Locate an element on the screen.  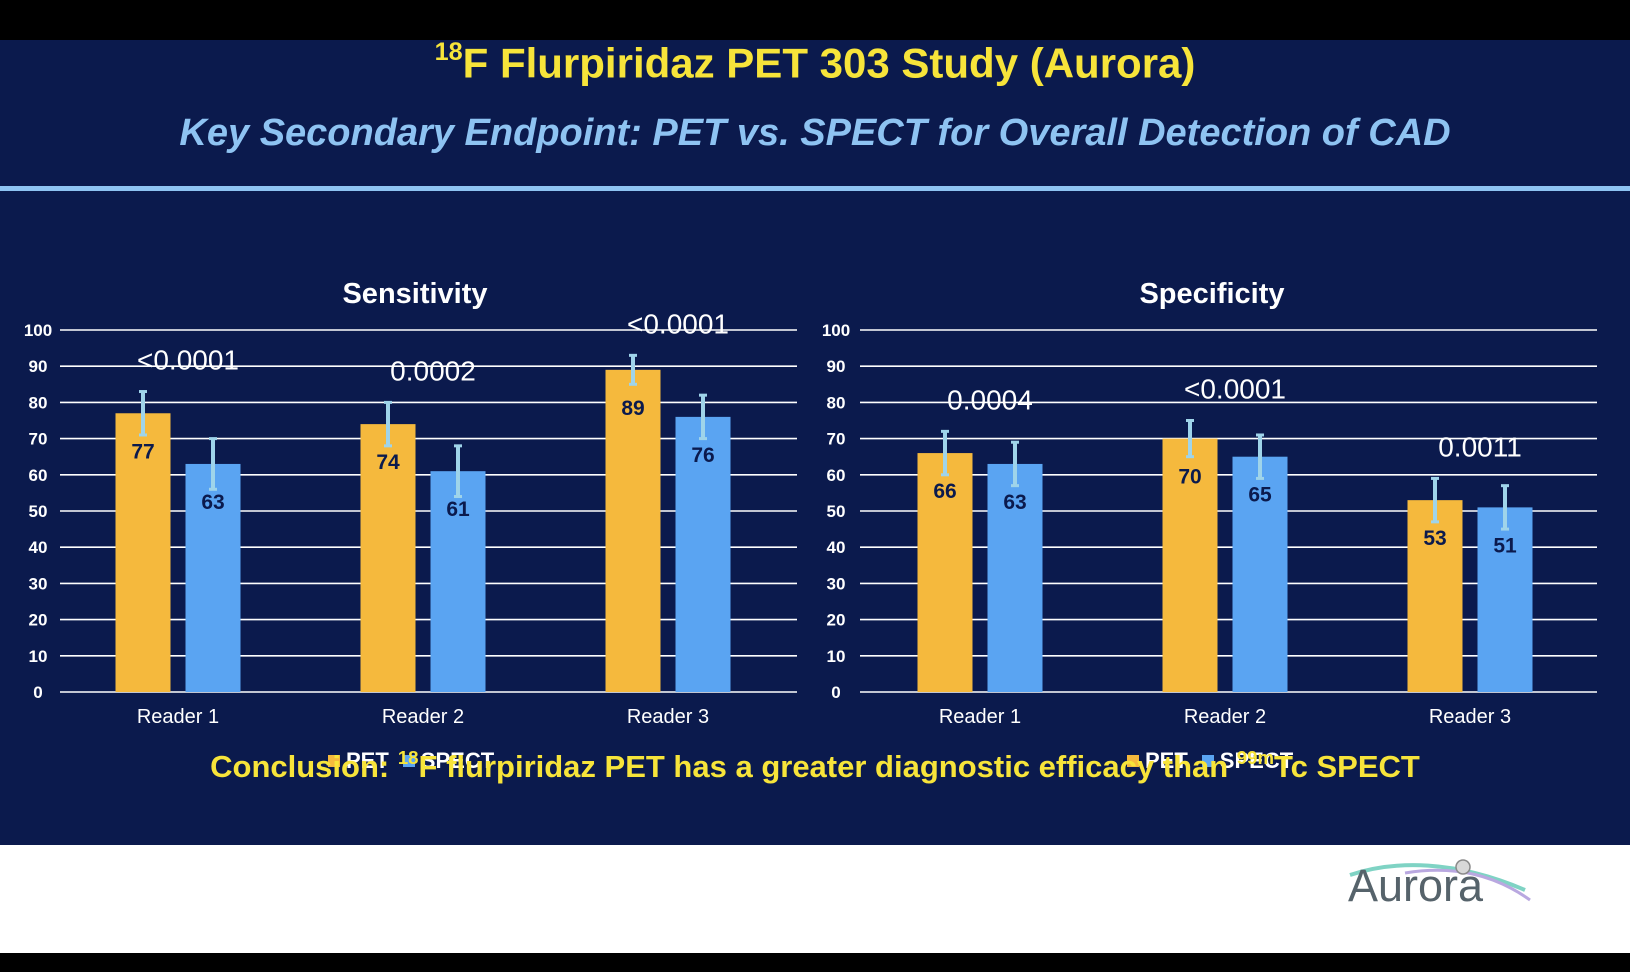
data-label: 74 is located at coordinates (388, 462).